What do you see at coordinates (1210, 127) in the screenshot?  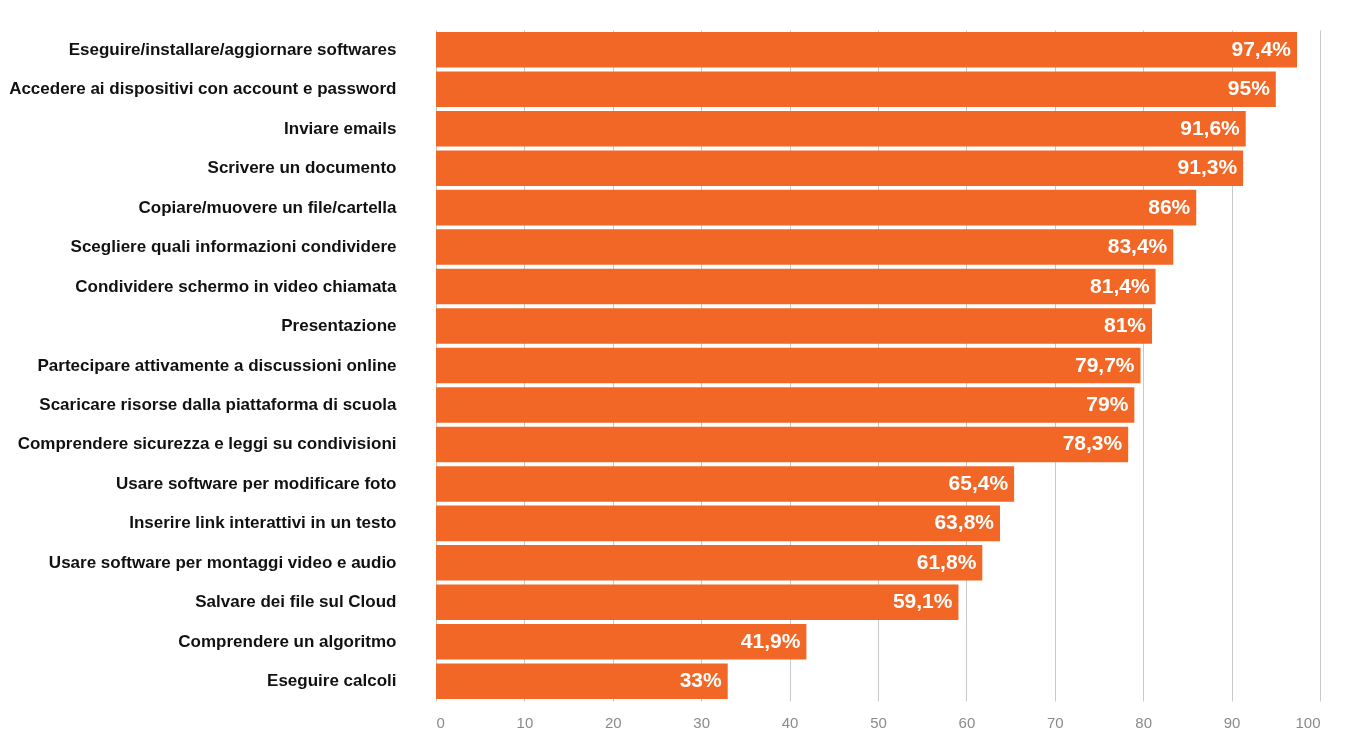 I see `data-label: 91,6%` at bounding box center [1210, 127].